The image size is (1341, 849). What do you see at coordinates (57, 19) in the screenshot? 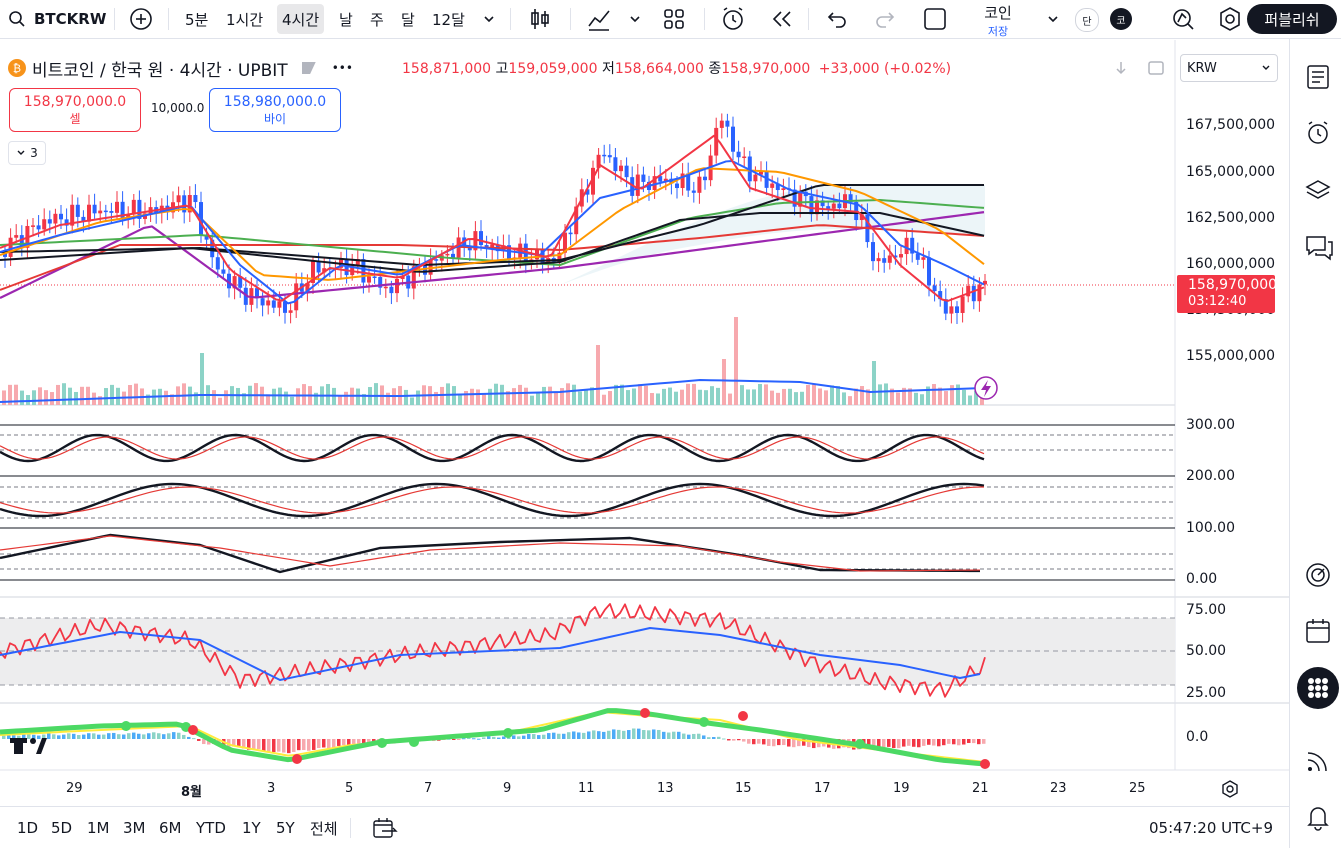
I see `symbol-search: BTCKRW` at bounding box center [57, 19].